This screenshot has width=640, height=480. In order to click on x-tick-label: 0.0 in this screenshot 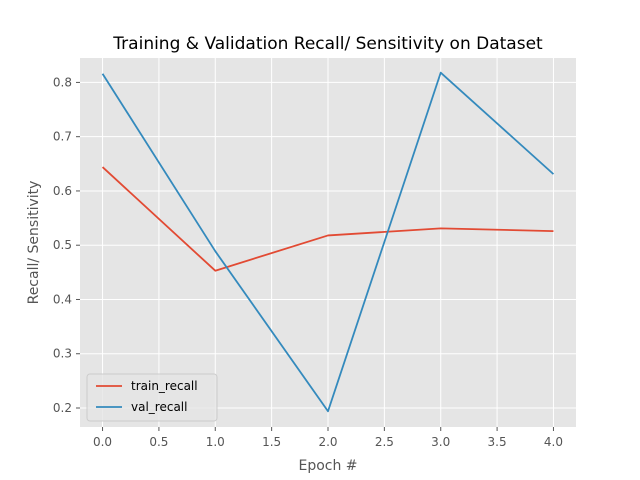, I will do `click(102, 442)`.